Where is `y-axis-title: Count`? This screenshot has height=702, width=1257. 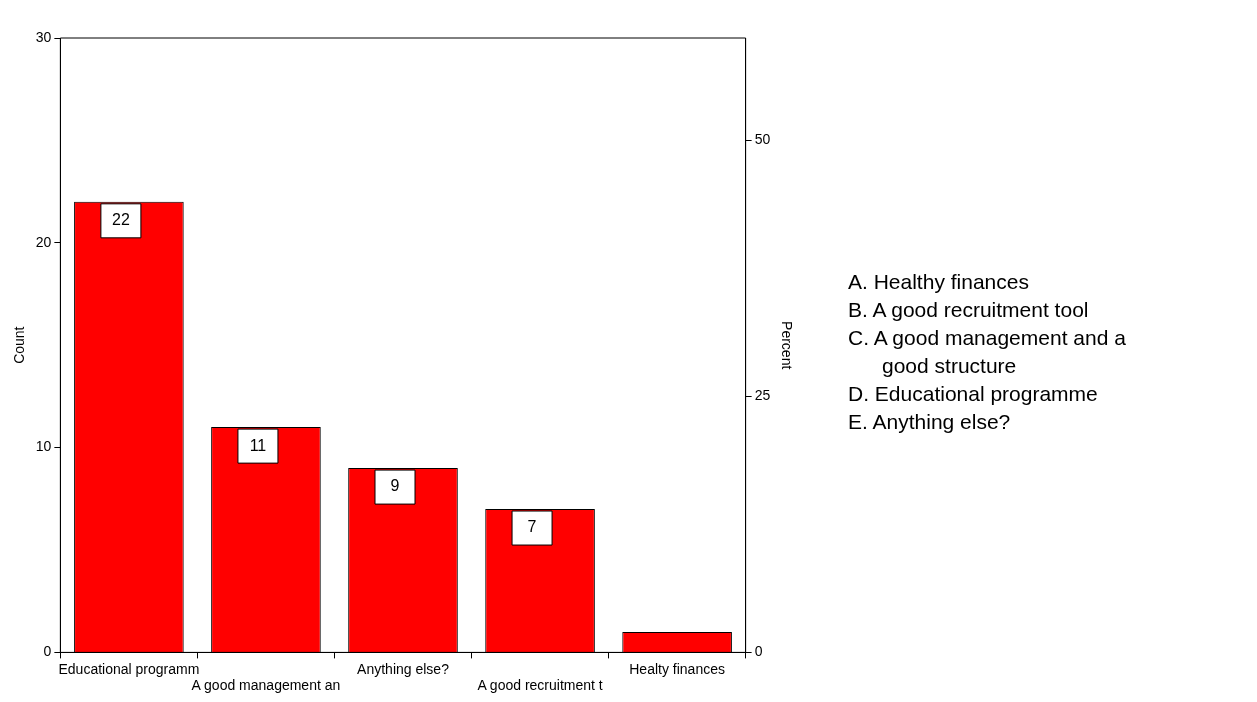 y-axis-title: Count is located at coordinates (19, 345).